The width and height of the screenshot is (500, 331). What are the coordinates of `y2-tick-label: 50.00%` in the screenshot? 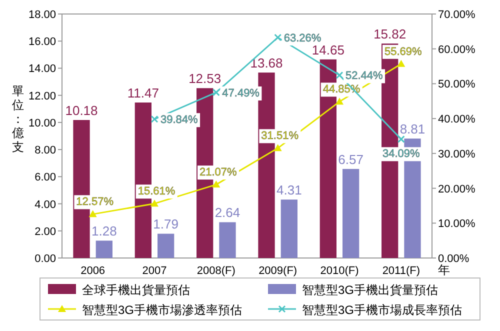 It's located at (457, 84).